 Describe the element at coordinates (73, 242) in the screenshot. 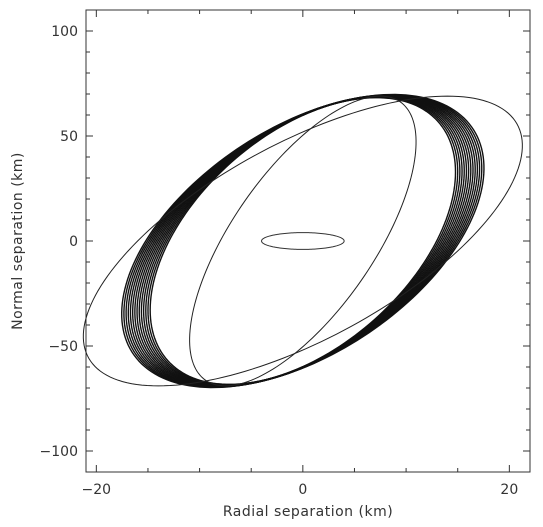

I see `y-tick-label: 0` at that location.